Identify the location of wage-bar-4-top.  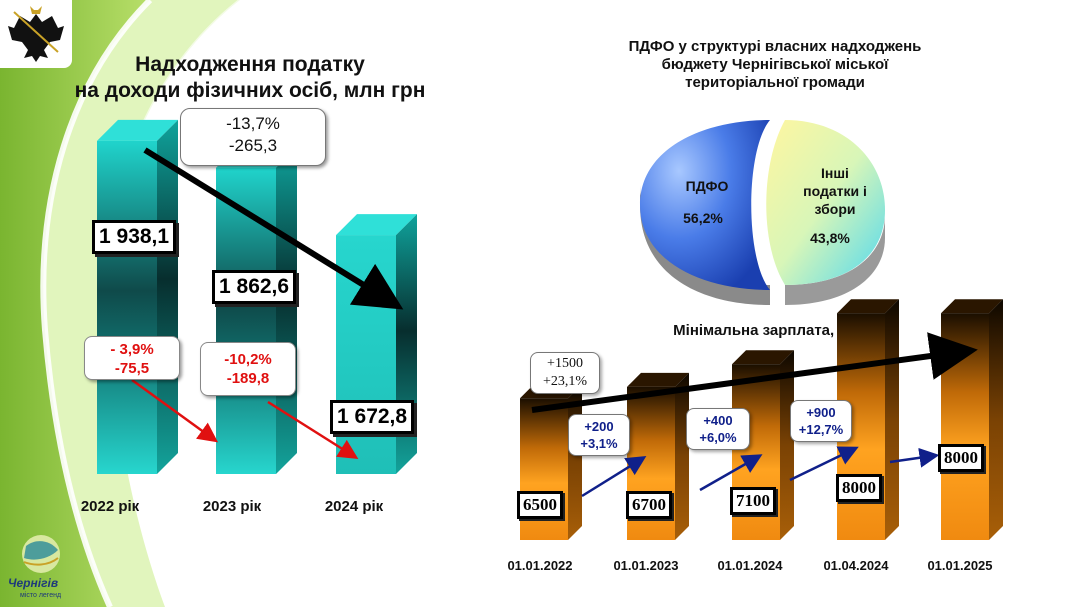
(868, 306).